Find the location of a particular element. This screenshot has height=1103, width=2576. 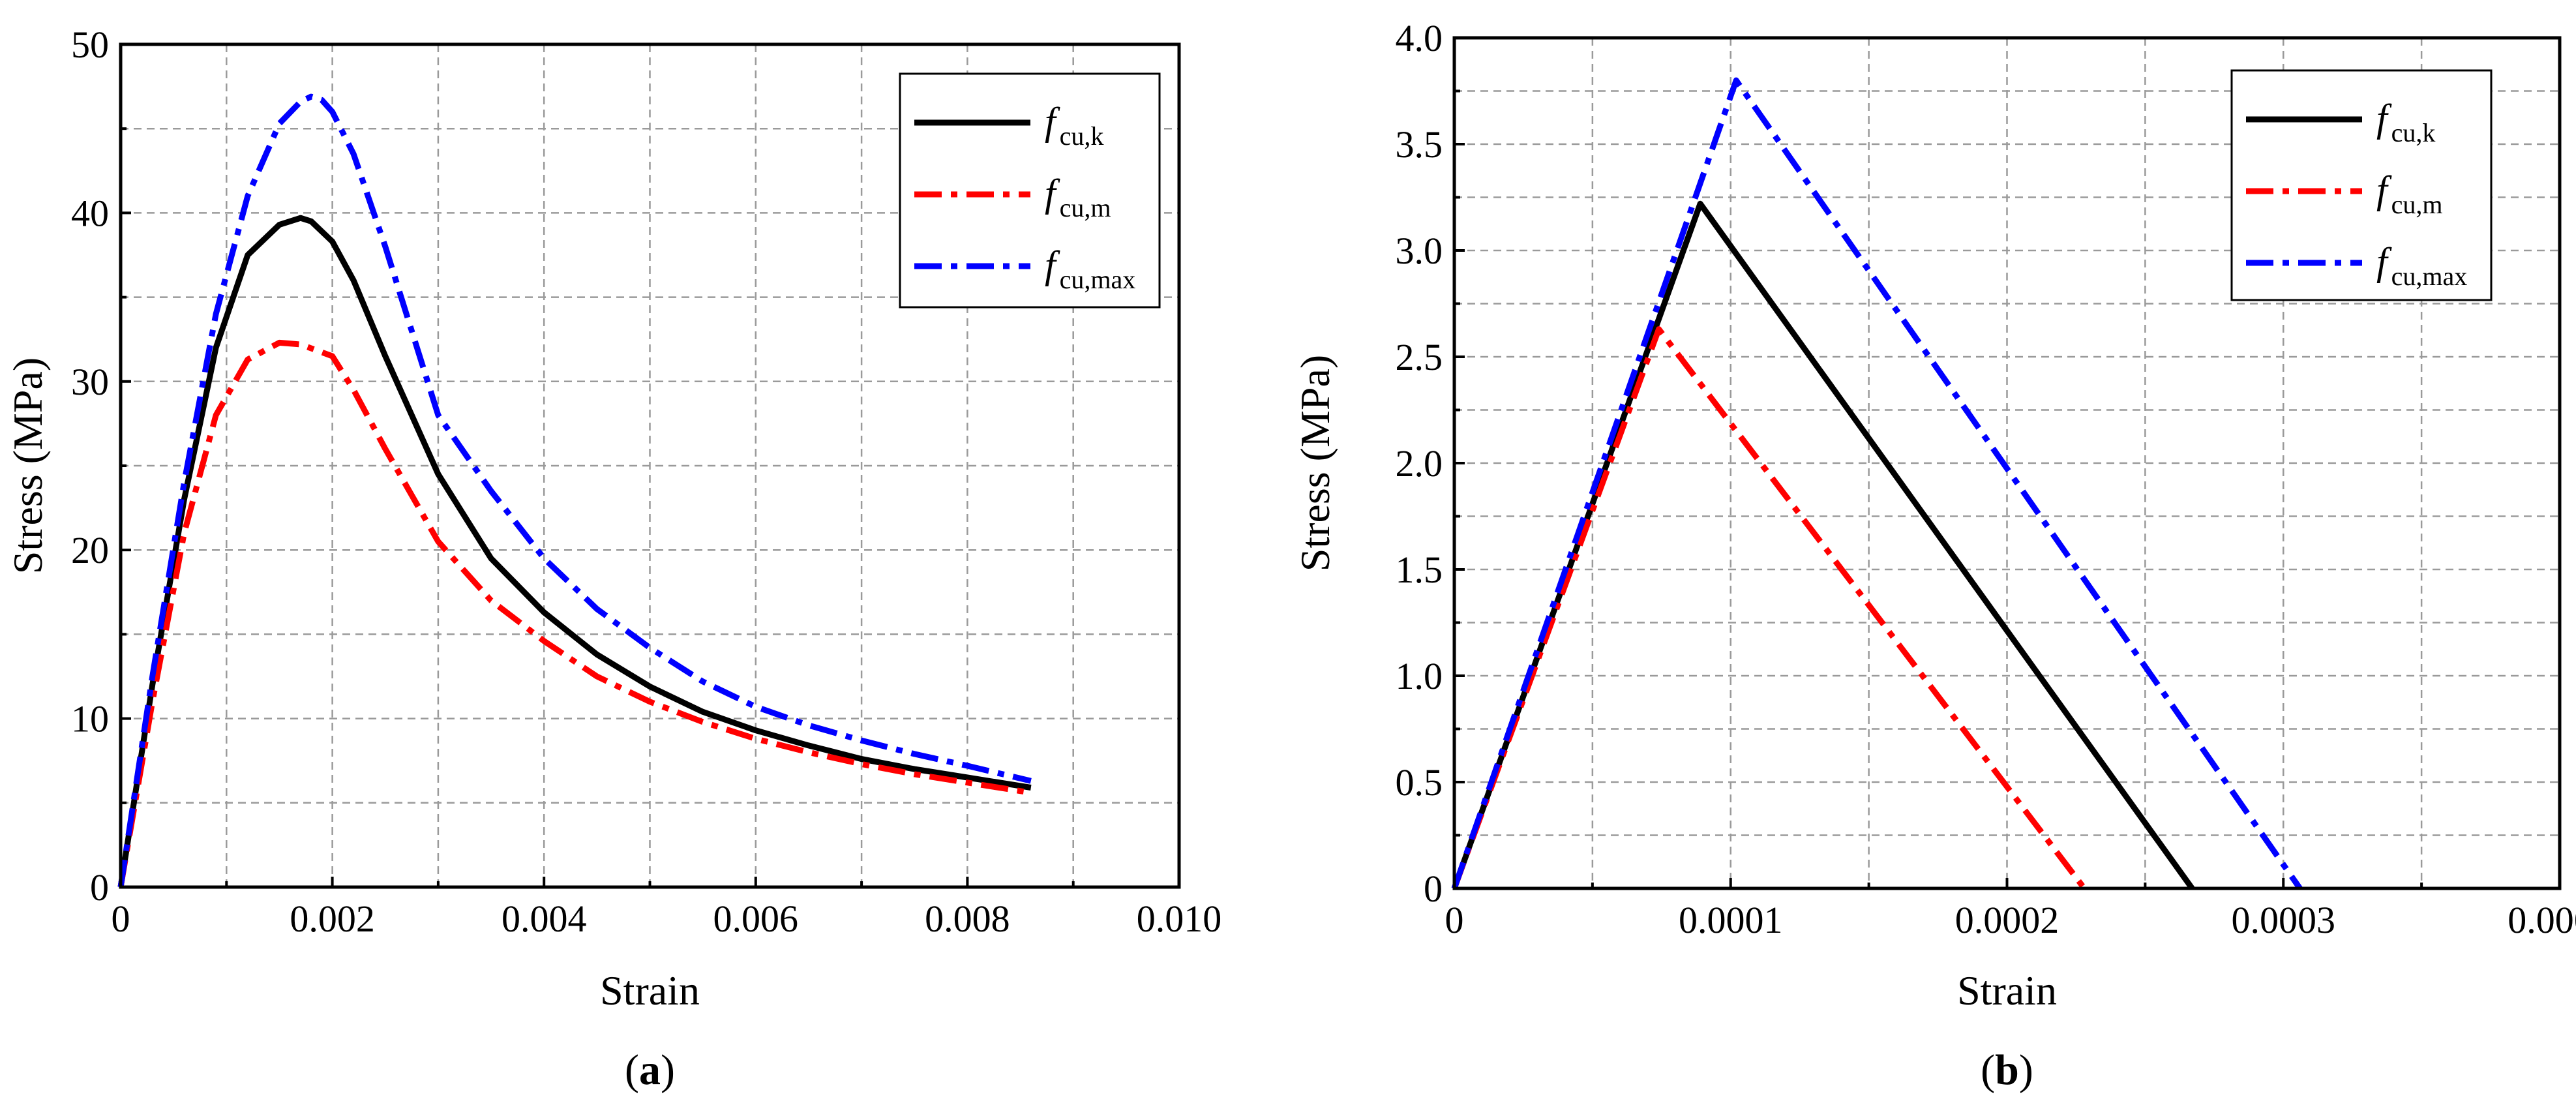

legend-label: f cu,max is located at coordinates (2421, 265).